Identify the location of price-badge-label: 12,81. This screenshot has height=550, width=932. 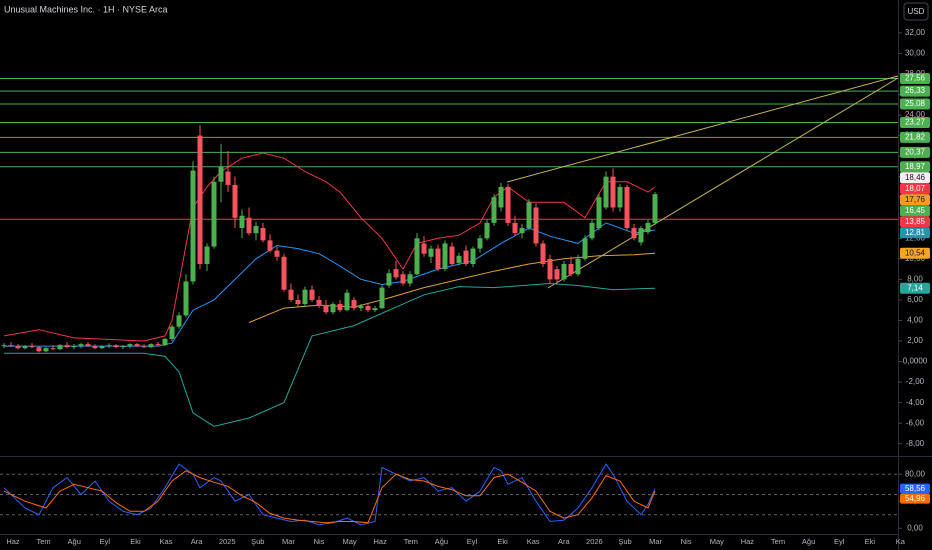
(915, 232).